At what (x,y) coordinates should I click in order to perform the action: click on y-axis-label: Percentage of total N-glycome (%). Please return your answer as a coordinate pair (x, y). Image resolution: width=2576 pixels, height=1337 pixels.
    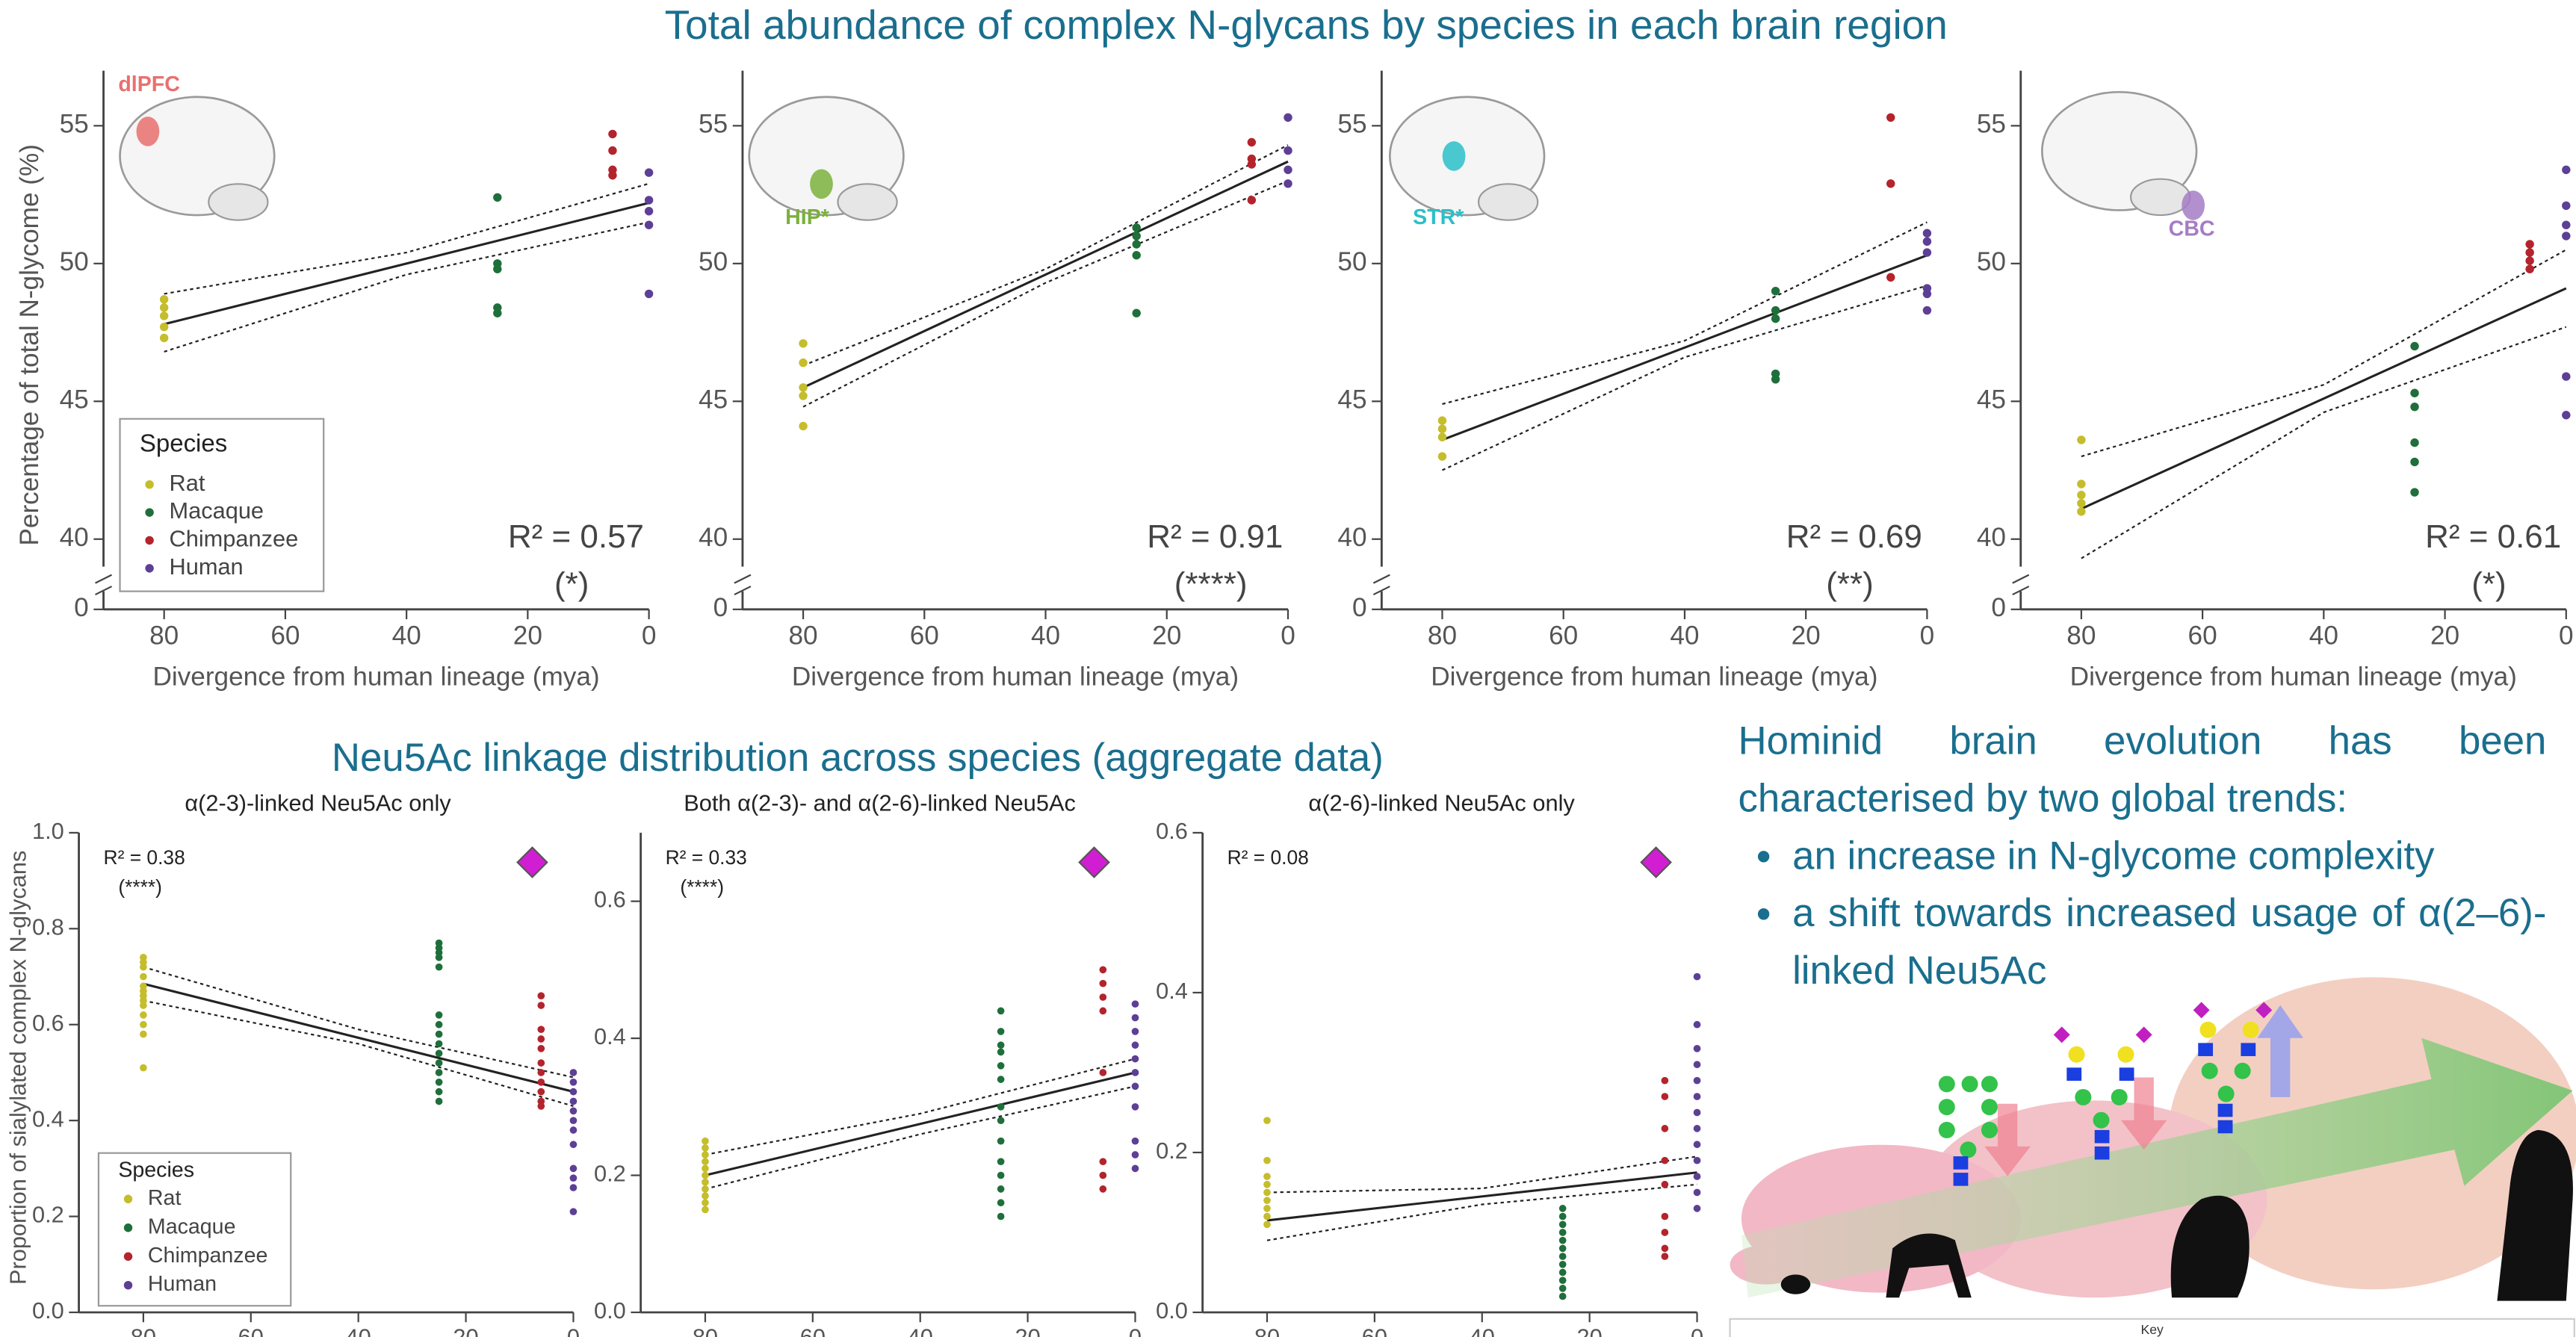
    Looking at the image, I should click on (29, 345).